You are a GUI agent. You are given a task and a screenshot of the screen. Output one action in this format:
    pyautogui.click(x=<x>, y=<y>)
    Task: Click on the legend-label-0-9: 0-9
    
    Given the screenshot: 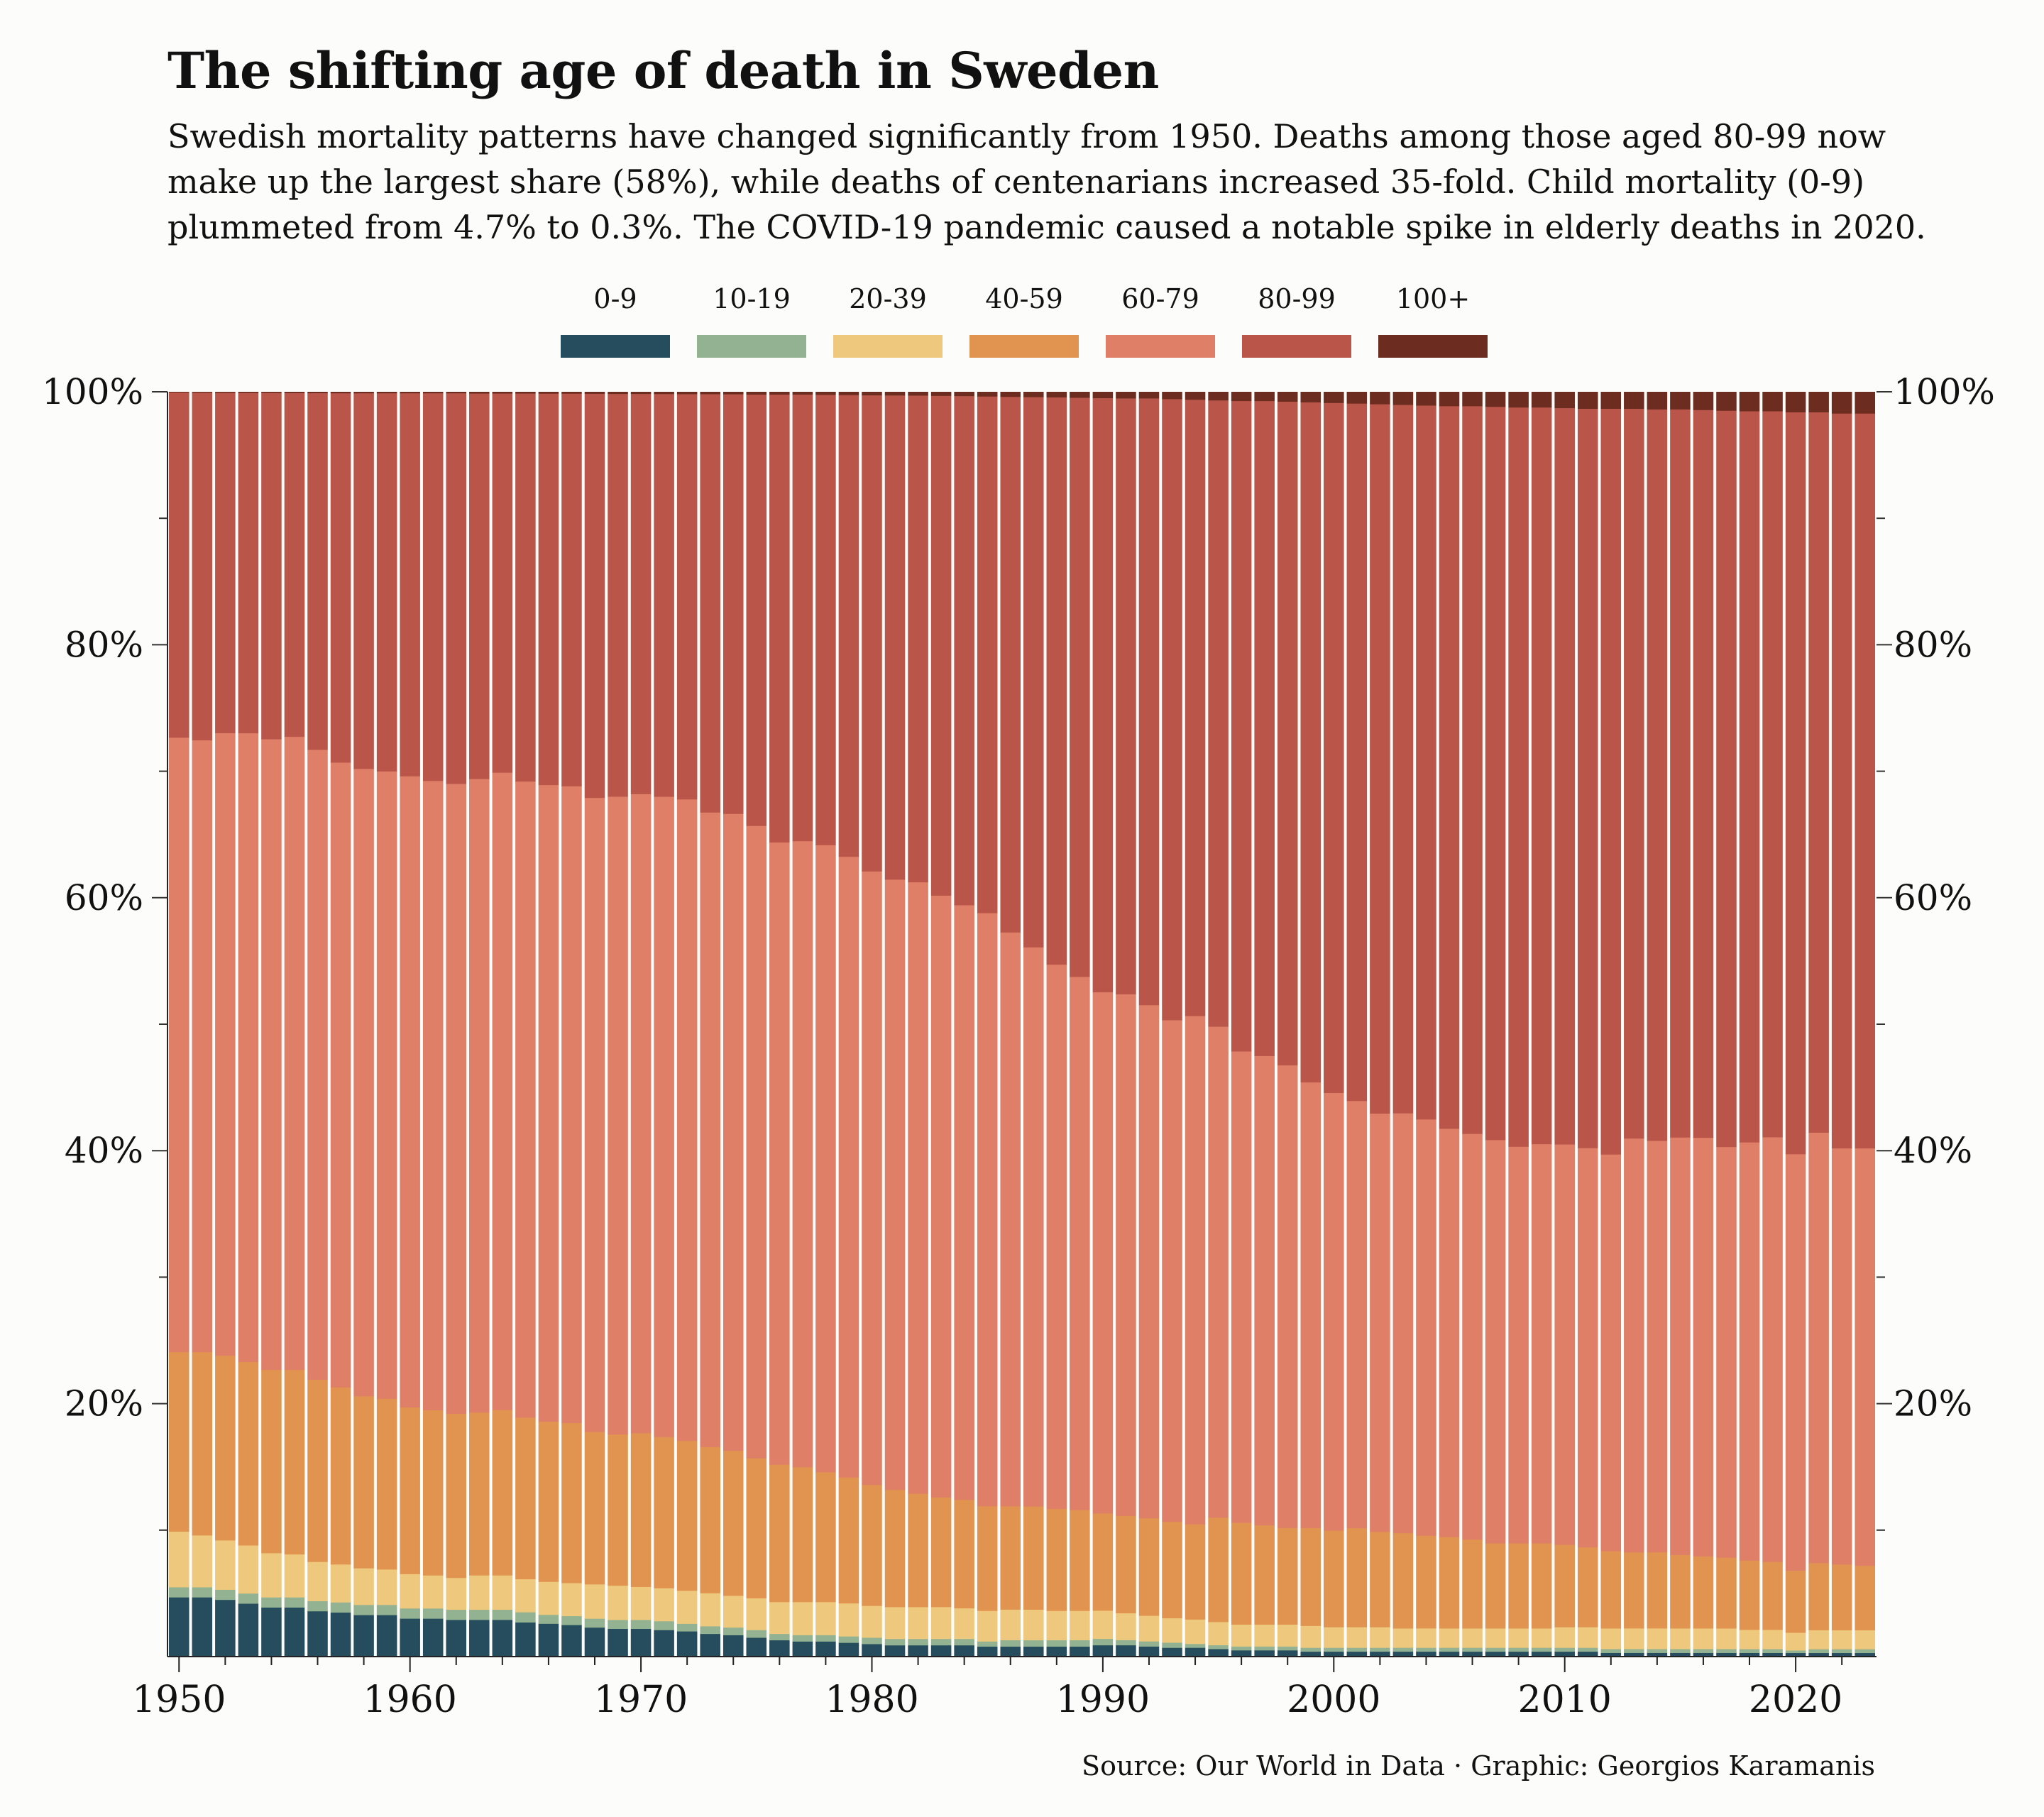 What is the action you would take?
    pyautogui.click(x=615, y=298)
    